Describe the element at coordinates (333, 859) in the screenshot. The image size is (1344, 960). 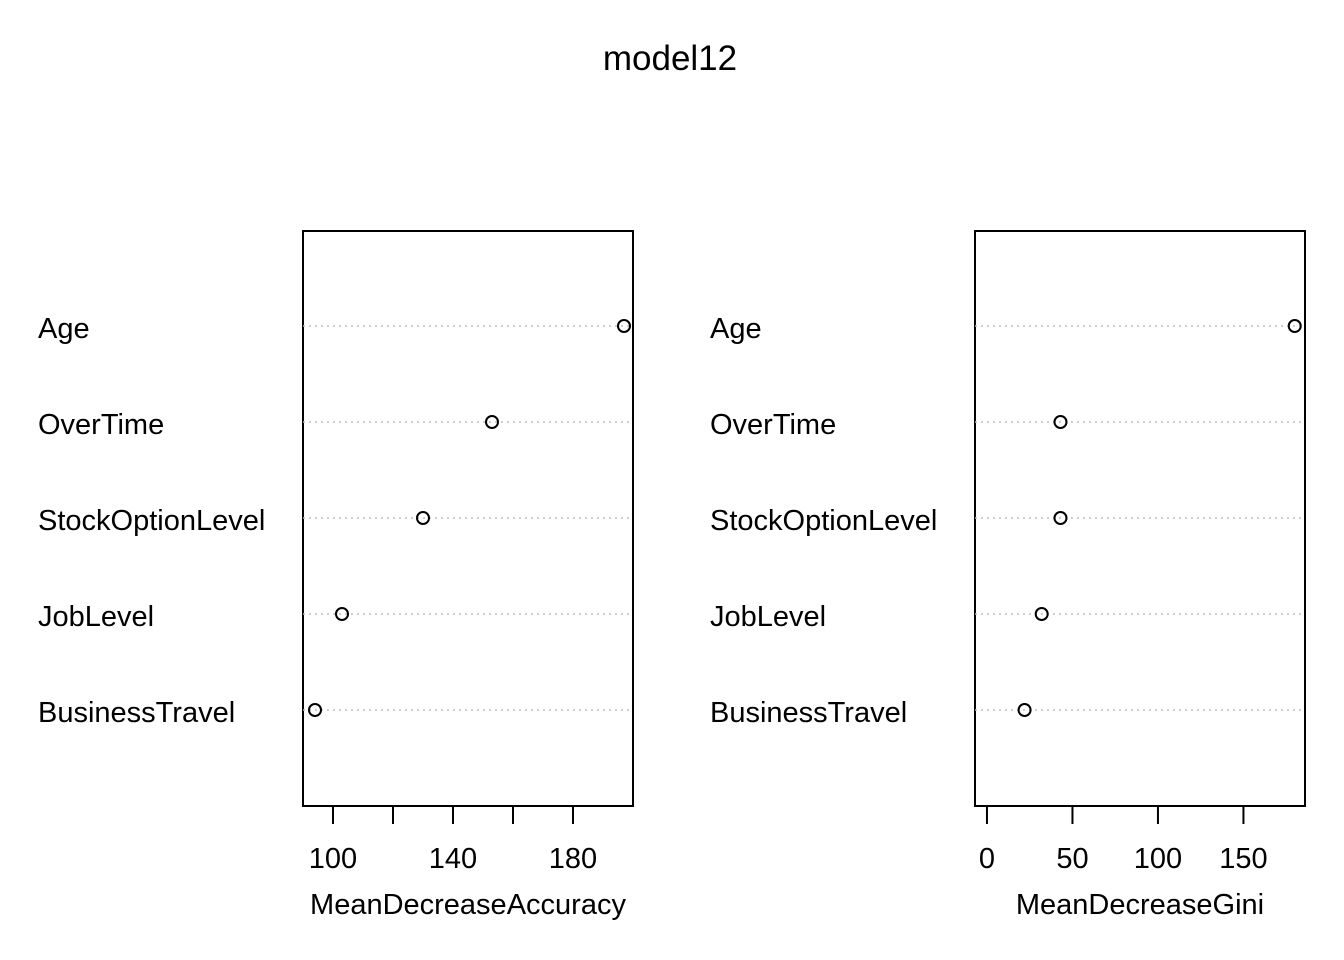
I see `x-tick-label-0: 100` at that location.